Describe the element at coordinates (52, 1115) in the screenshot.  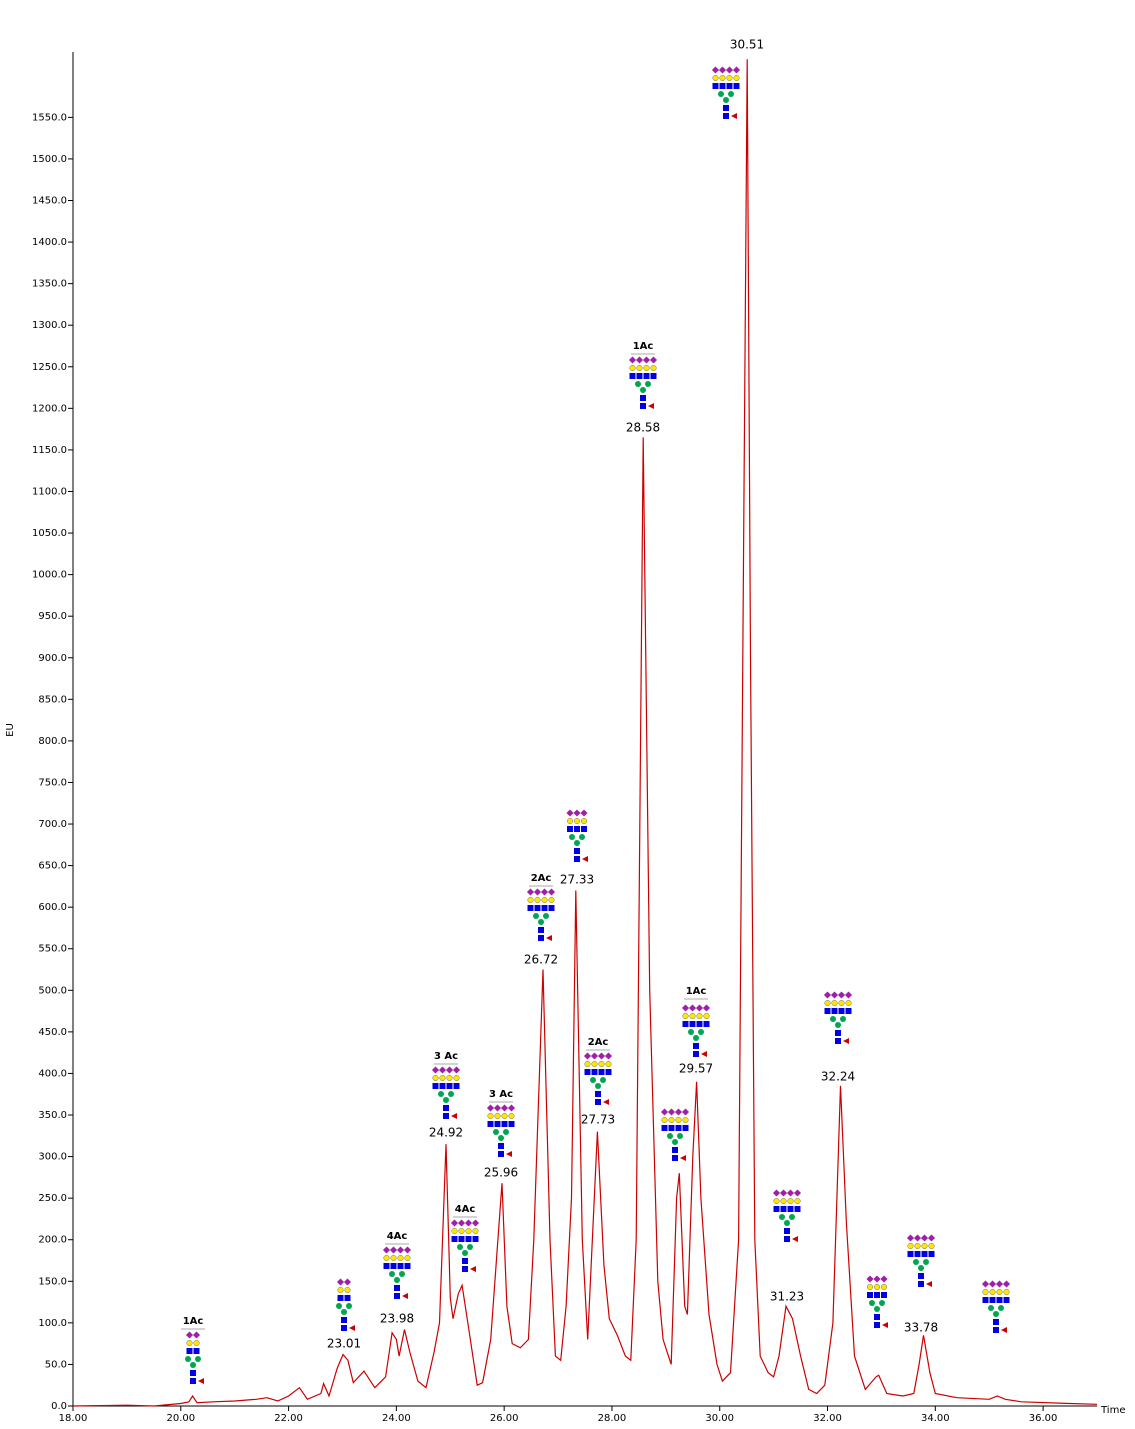
I see `y-tick-label: 350.0` at that location.